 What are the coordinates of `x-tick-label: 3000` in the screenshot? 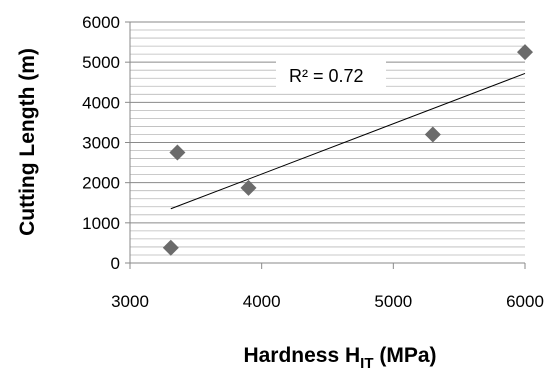 It's located at (130, 301).